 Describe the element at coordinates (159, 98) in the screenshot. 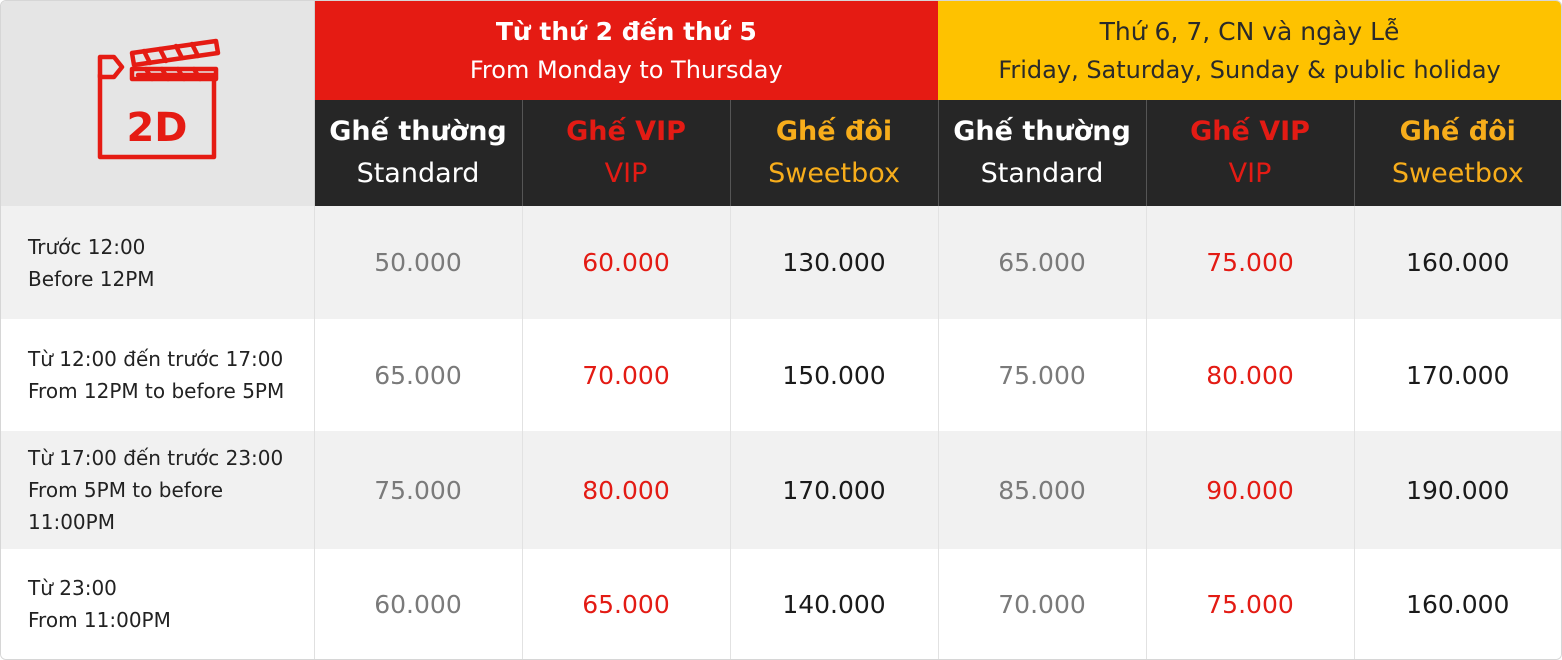

I see `clapperboard-2d-icon: 2D` at that location.